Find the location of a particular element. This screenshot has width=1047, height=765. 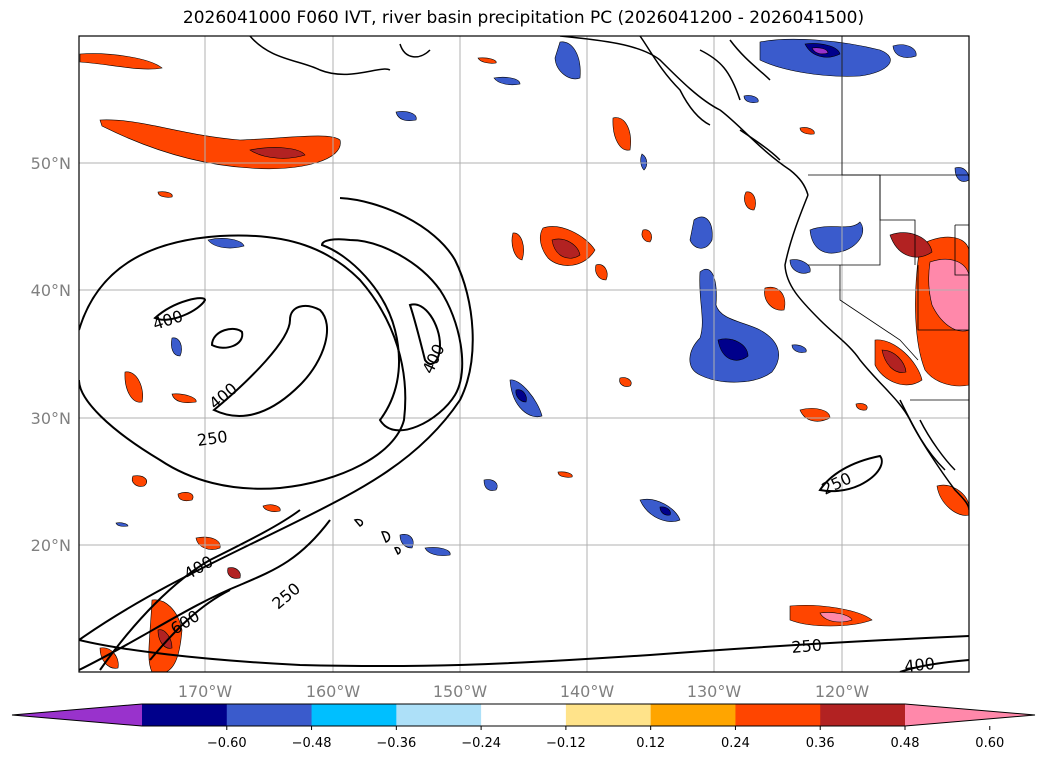

political-borders is located at coordinates (888, 218).